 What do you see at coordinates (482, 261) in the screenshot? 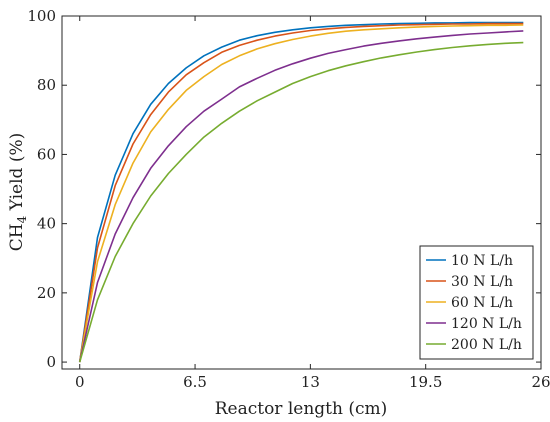
I see `legend-label: 10 N L/h` at bounding box center [482, 261].